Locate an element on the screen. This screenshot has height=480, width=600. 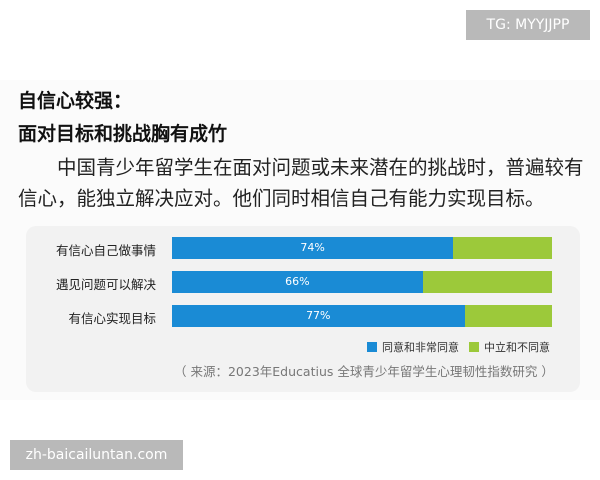
bar-agree: 77% is located at coordinates (318, 316).